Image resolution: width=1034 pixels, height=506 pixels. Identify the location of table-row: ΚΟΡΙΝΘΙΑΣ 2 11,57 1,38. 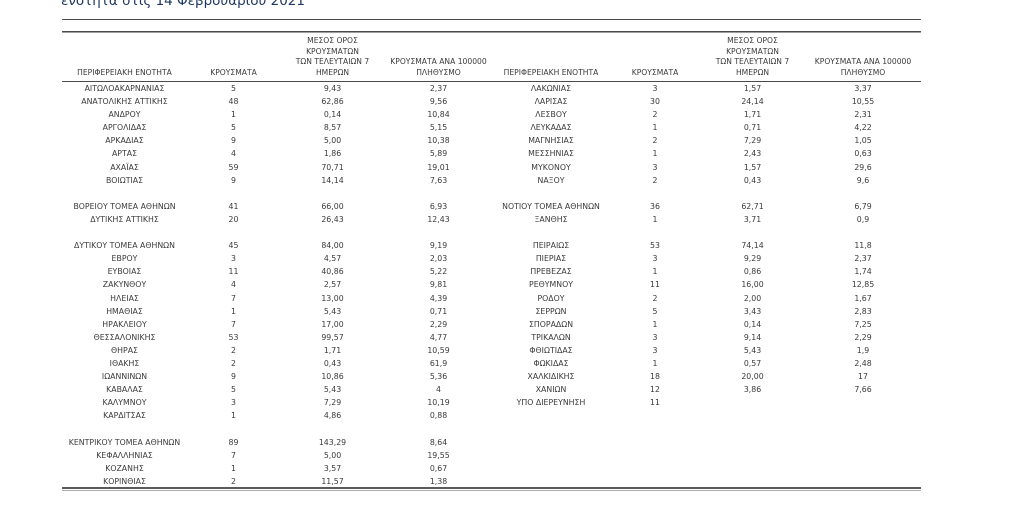
(491, 481).